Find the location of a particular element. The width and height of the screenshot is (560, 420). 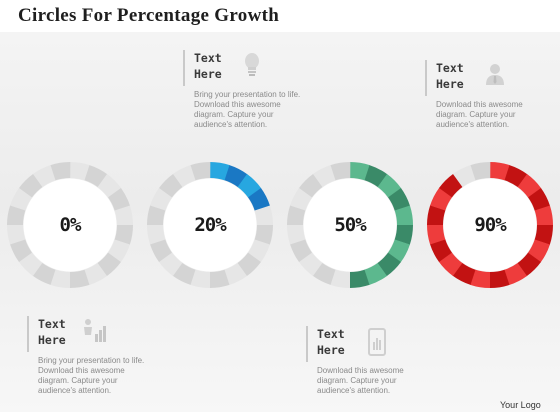

percentage-label: 0% is located at coordinates (70, 225).